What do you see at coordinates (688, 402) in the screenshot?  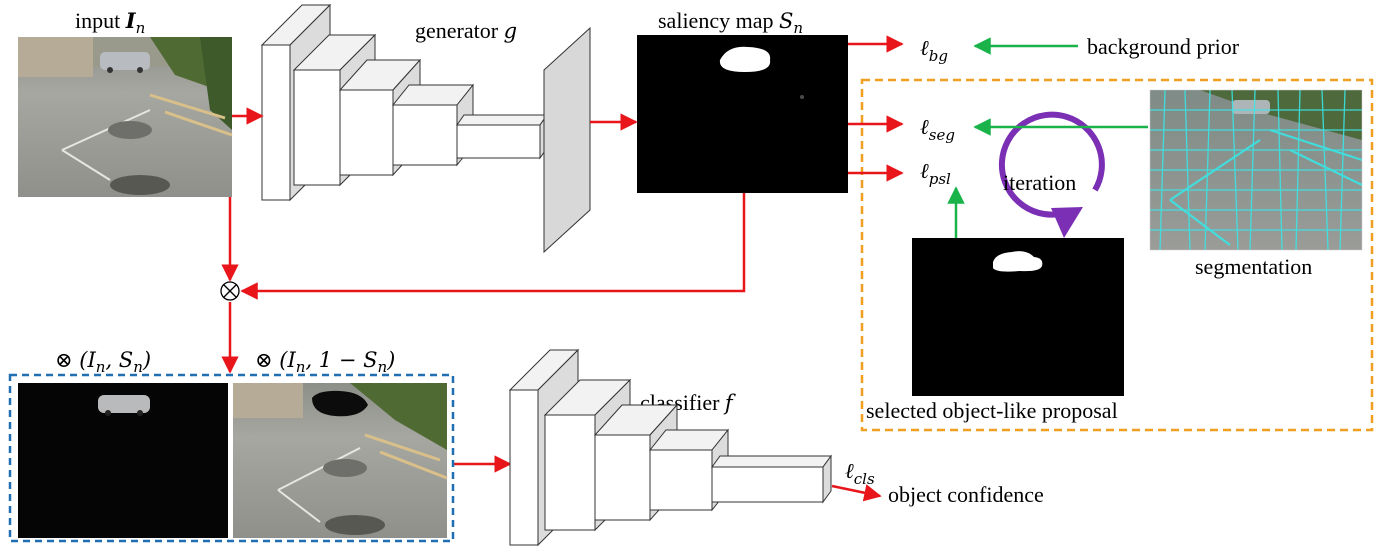 I see `classifier-label: classifier f` at bounding box center [688, 402].